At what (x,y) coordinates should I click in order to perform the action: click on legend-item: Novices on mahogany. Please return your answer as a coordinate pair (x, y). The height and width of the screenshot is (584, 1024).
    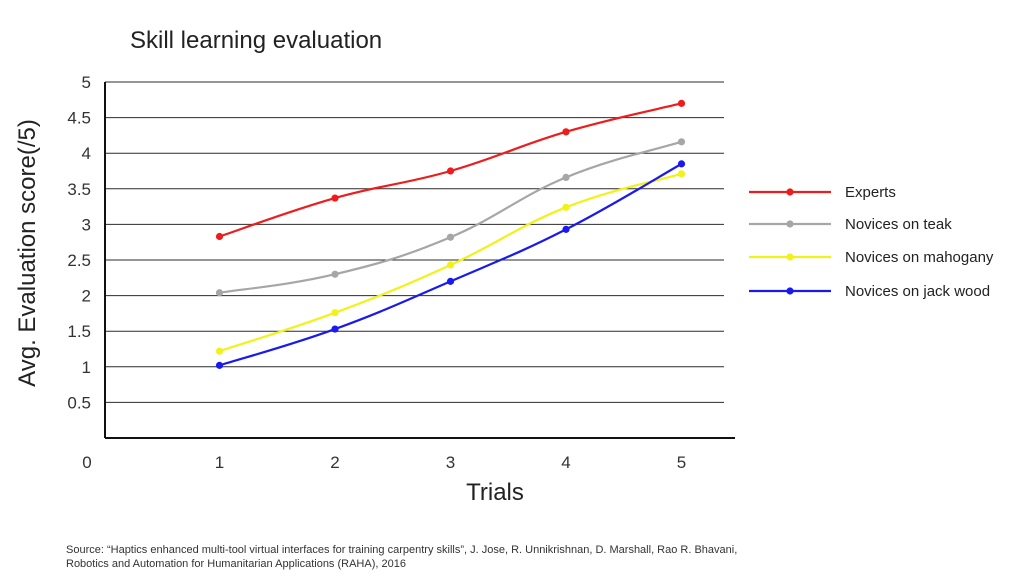
    Looking at the image, I should click on (871, 257).